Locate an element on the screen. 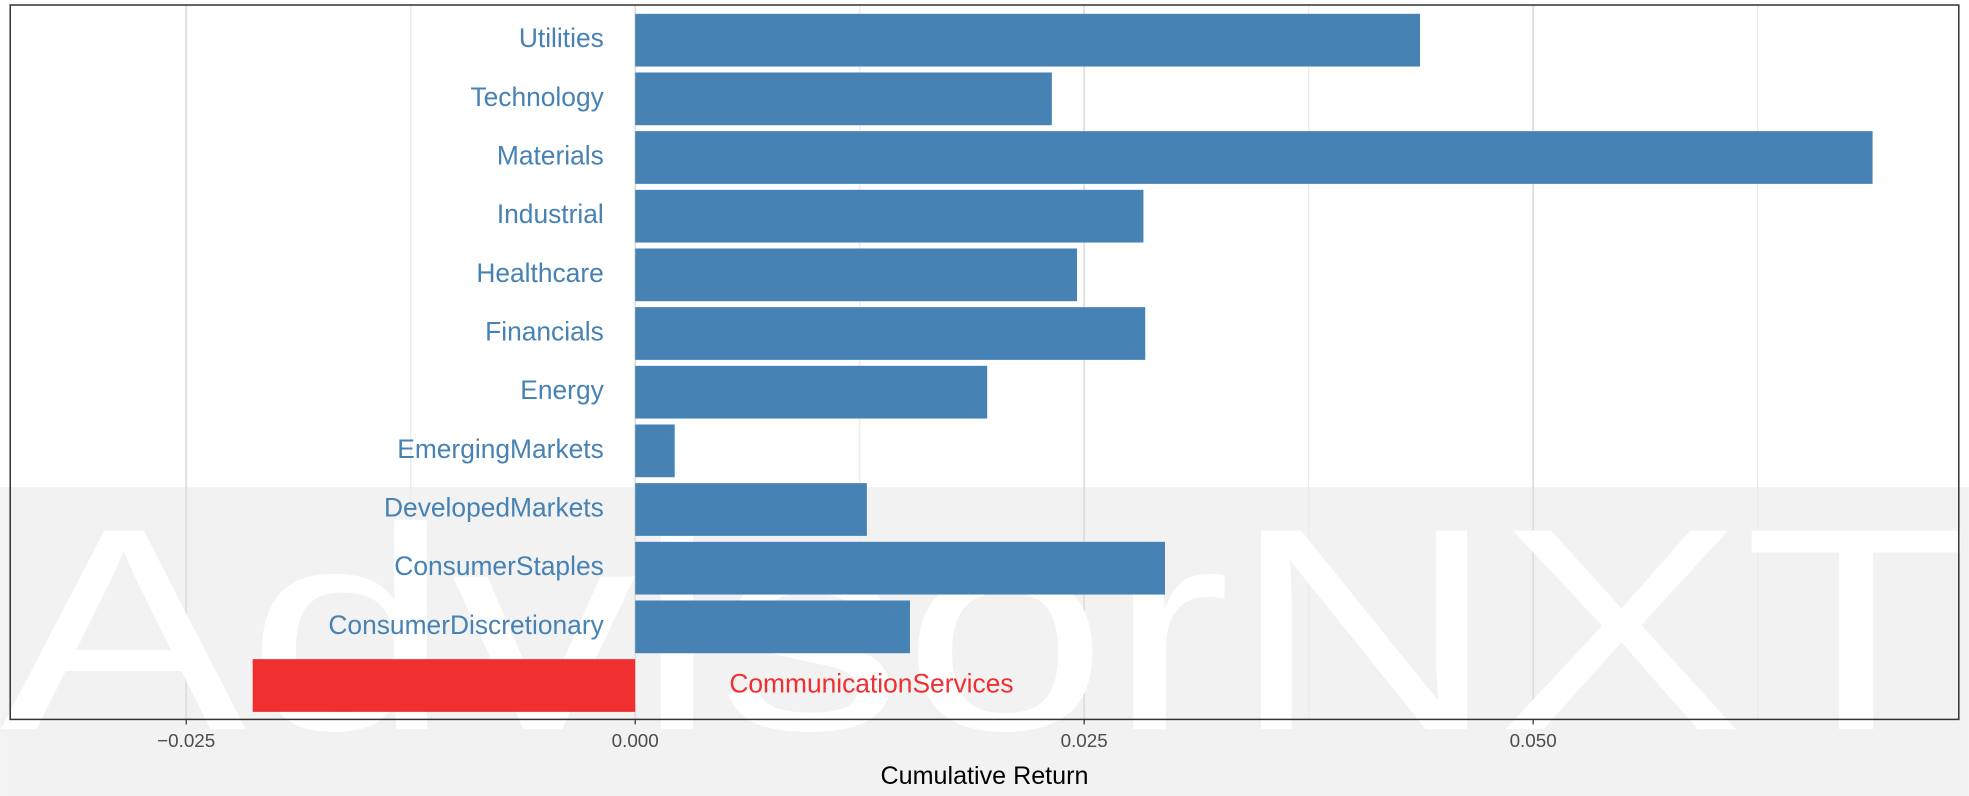 The width and height of the screenshot is (1969, 796). bar-label: Healthcare is located at coordinates (539, 273).